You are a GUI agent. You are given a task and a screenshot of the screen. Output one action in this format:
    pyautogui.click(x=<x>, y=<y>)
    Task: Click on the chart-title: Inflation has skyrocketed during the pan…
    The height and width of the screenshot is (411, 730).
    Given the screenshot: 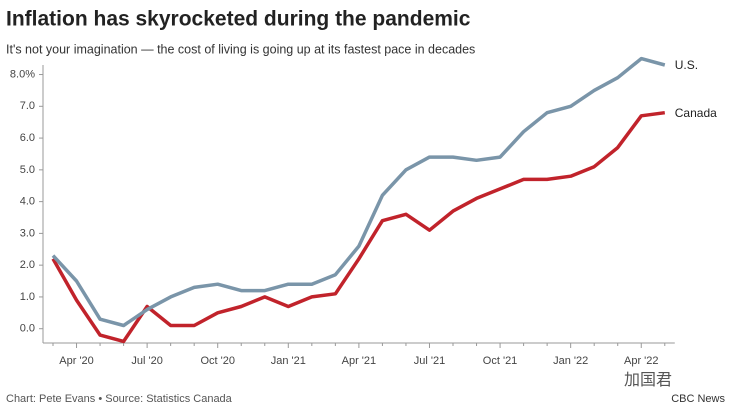 What is the action you would take?
    pyautogui.click(x=238, y=19)
    